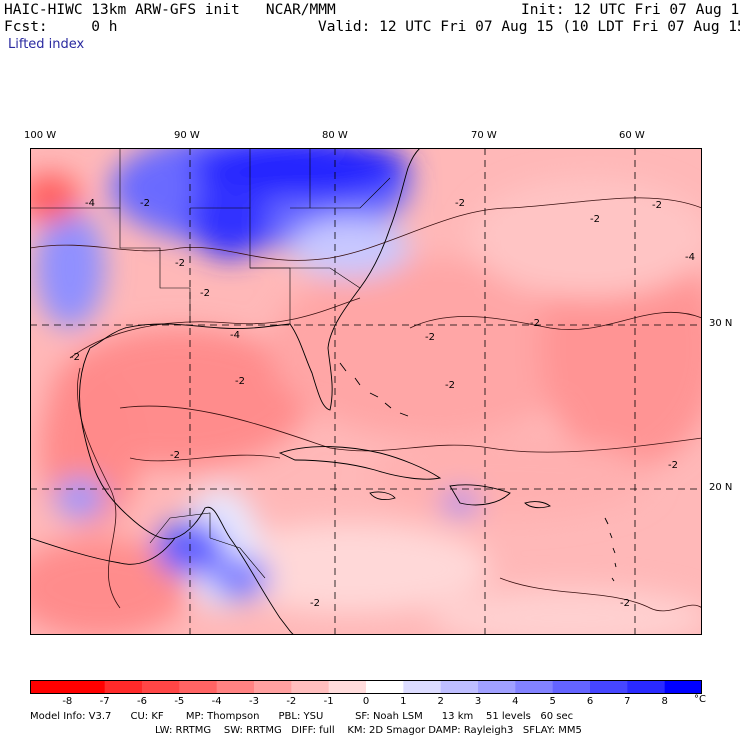 This screenshot has height=740, width=740. I want to click on colorbar-tick-label: 2, so click(440, 701).